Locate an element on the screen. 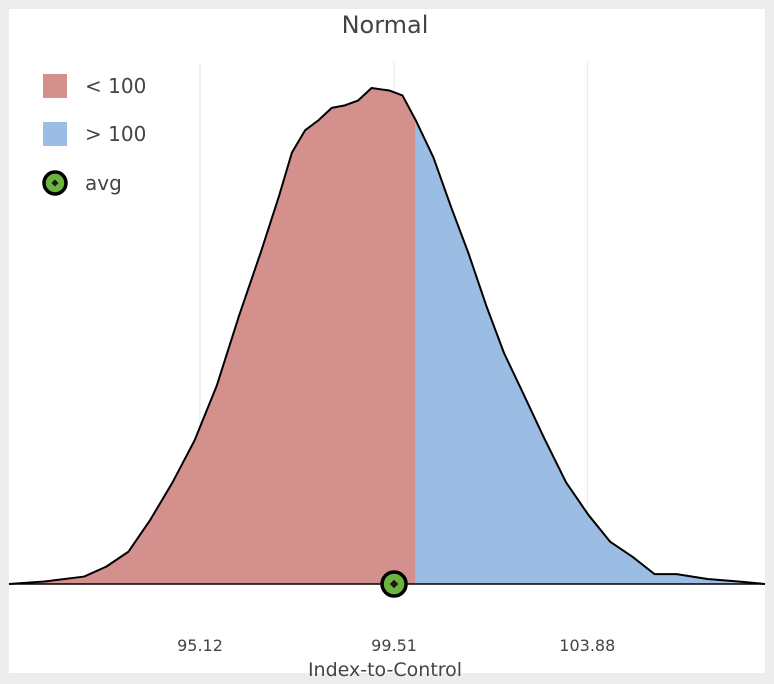  x-tick-label-1: 99.51 is located at coordinates (394, 645).